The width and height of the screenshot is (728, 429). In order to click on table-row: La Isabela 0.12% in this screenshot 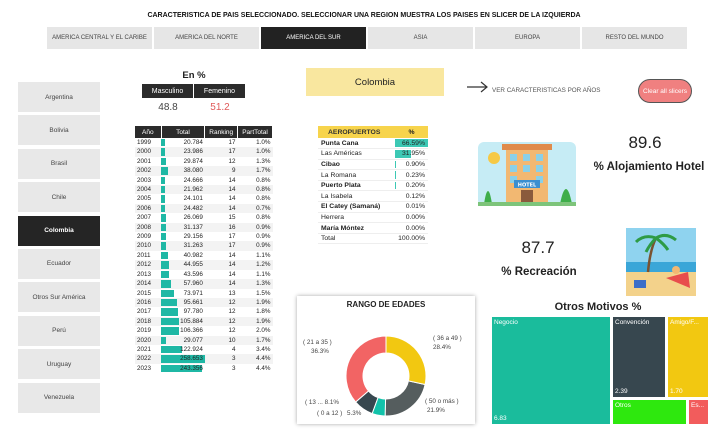, I will do `click(373, 196)`.